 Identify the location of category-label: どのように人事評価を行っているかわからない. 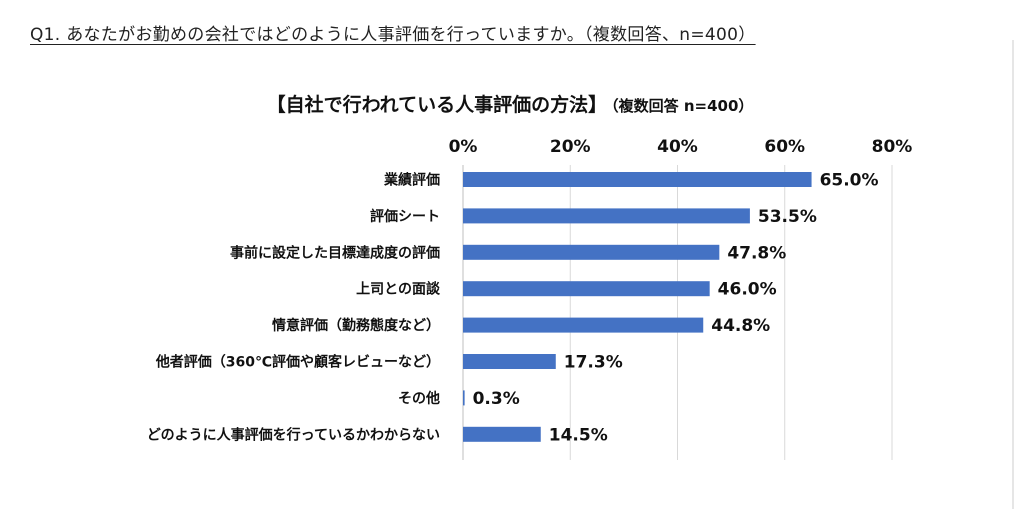
(293, 434).